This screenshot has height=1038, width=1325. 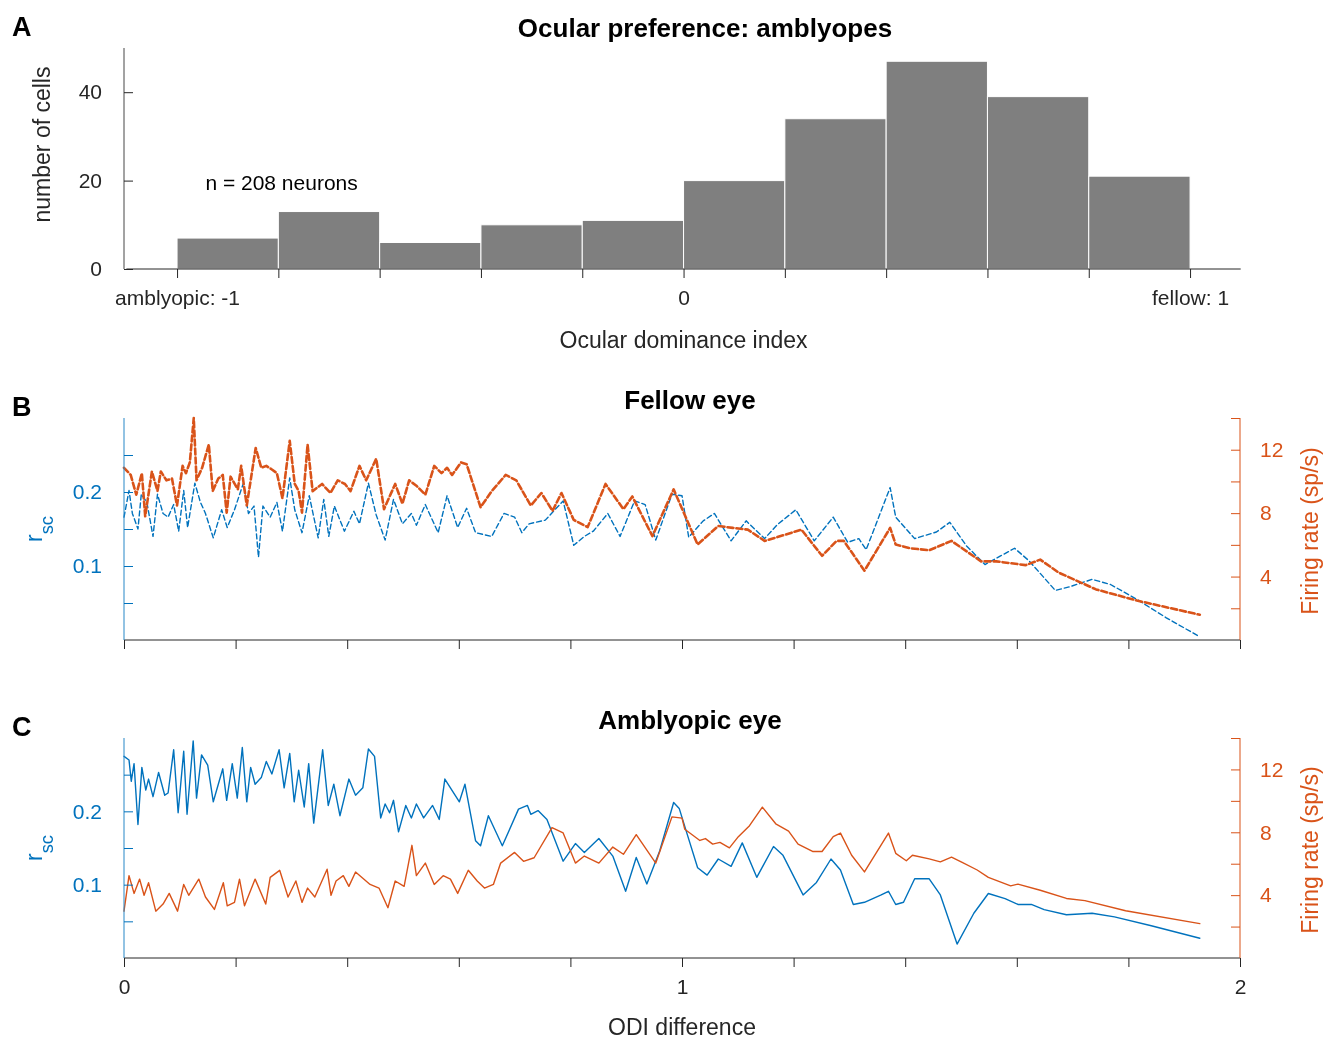 I want to click on x-tick-label: 2, so click(x=1240, y=986).